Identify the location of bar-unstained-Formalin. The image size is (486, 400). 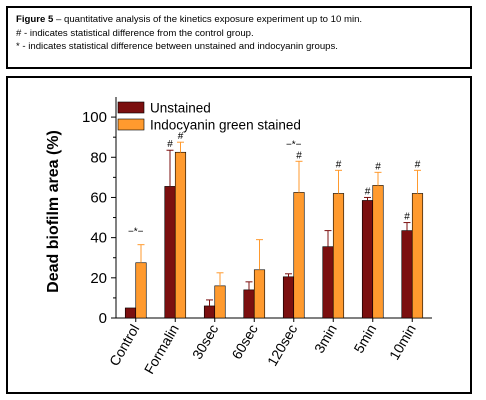
(170, 252).